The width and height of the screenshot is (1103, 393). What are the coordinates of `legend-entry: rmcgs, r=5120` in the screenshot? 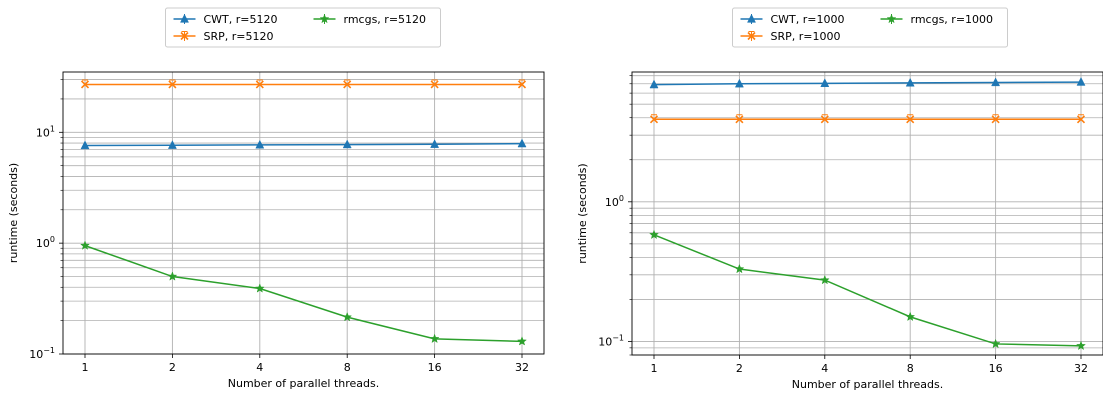 It's located at (370, 19).